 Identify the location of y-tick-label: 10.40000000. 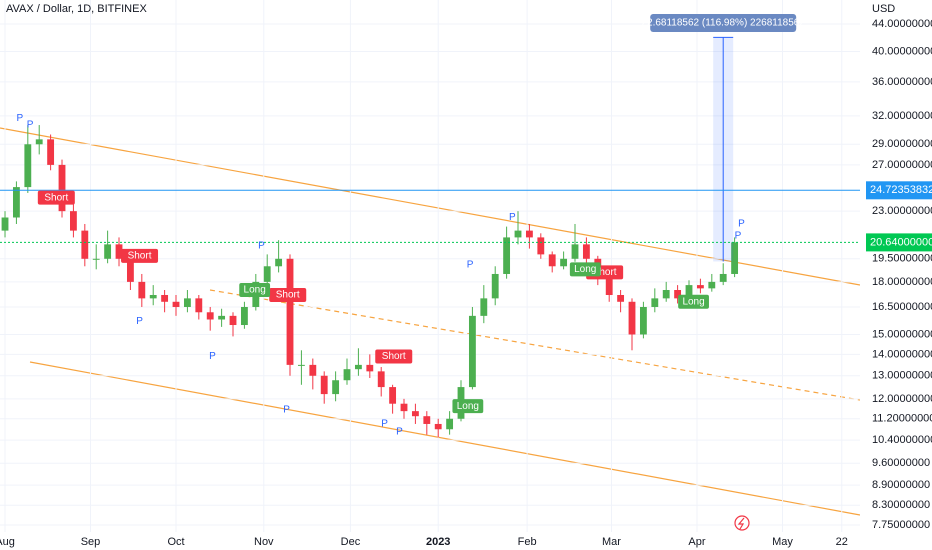
(902, 440).